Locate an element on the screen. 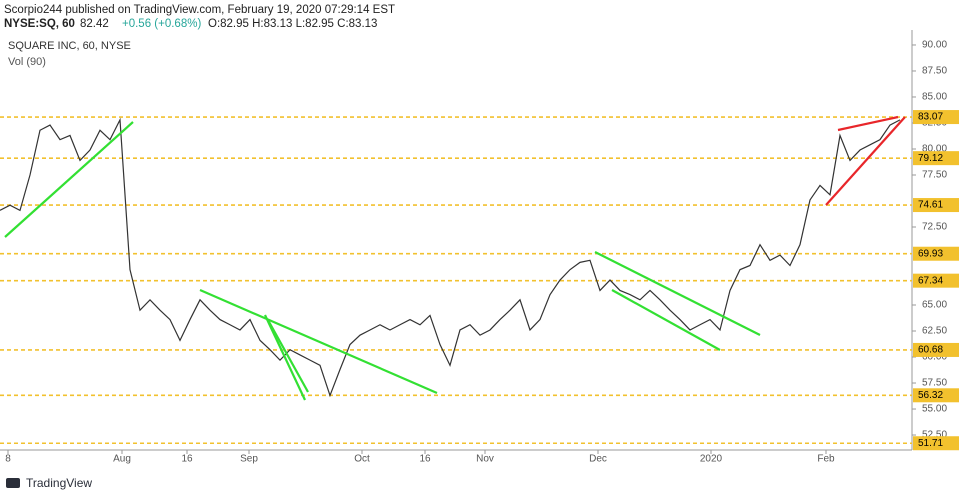  y-tick-label: 90.00 is located at coordinates (934, 45).